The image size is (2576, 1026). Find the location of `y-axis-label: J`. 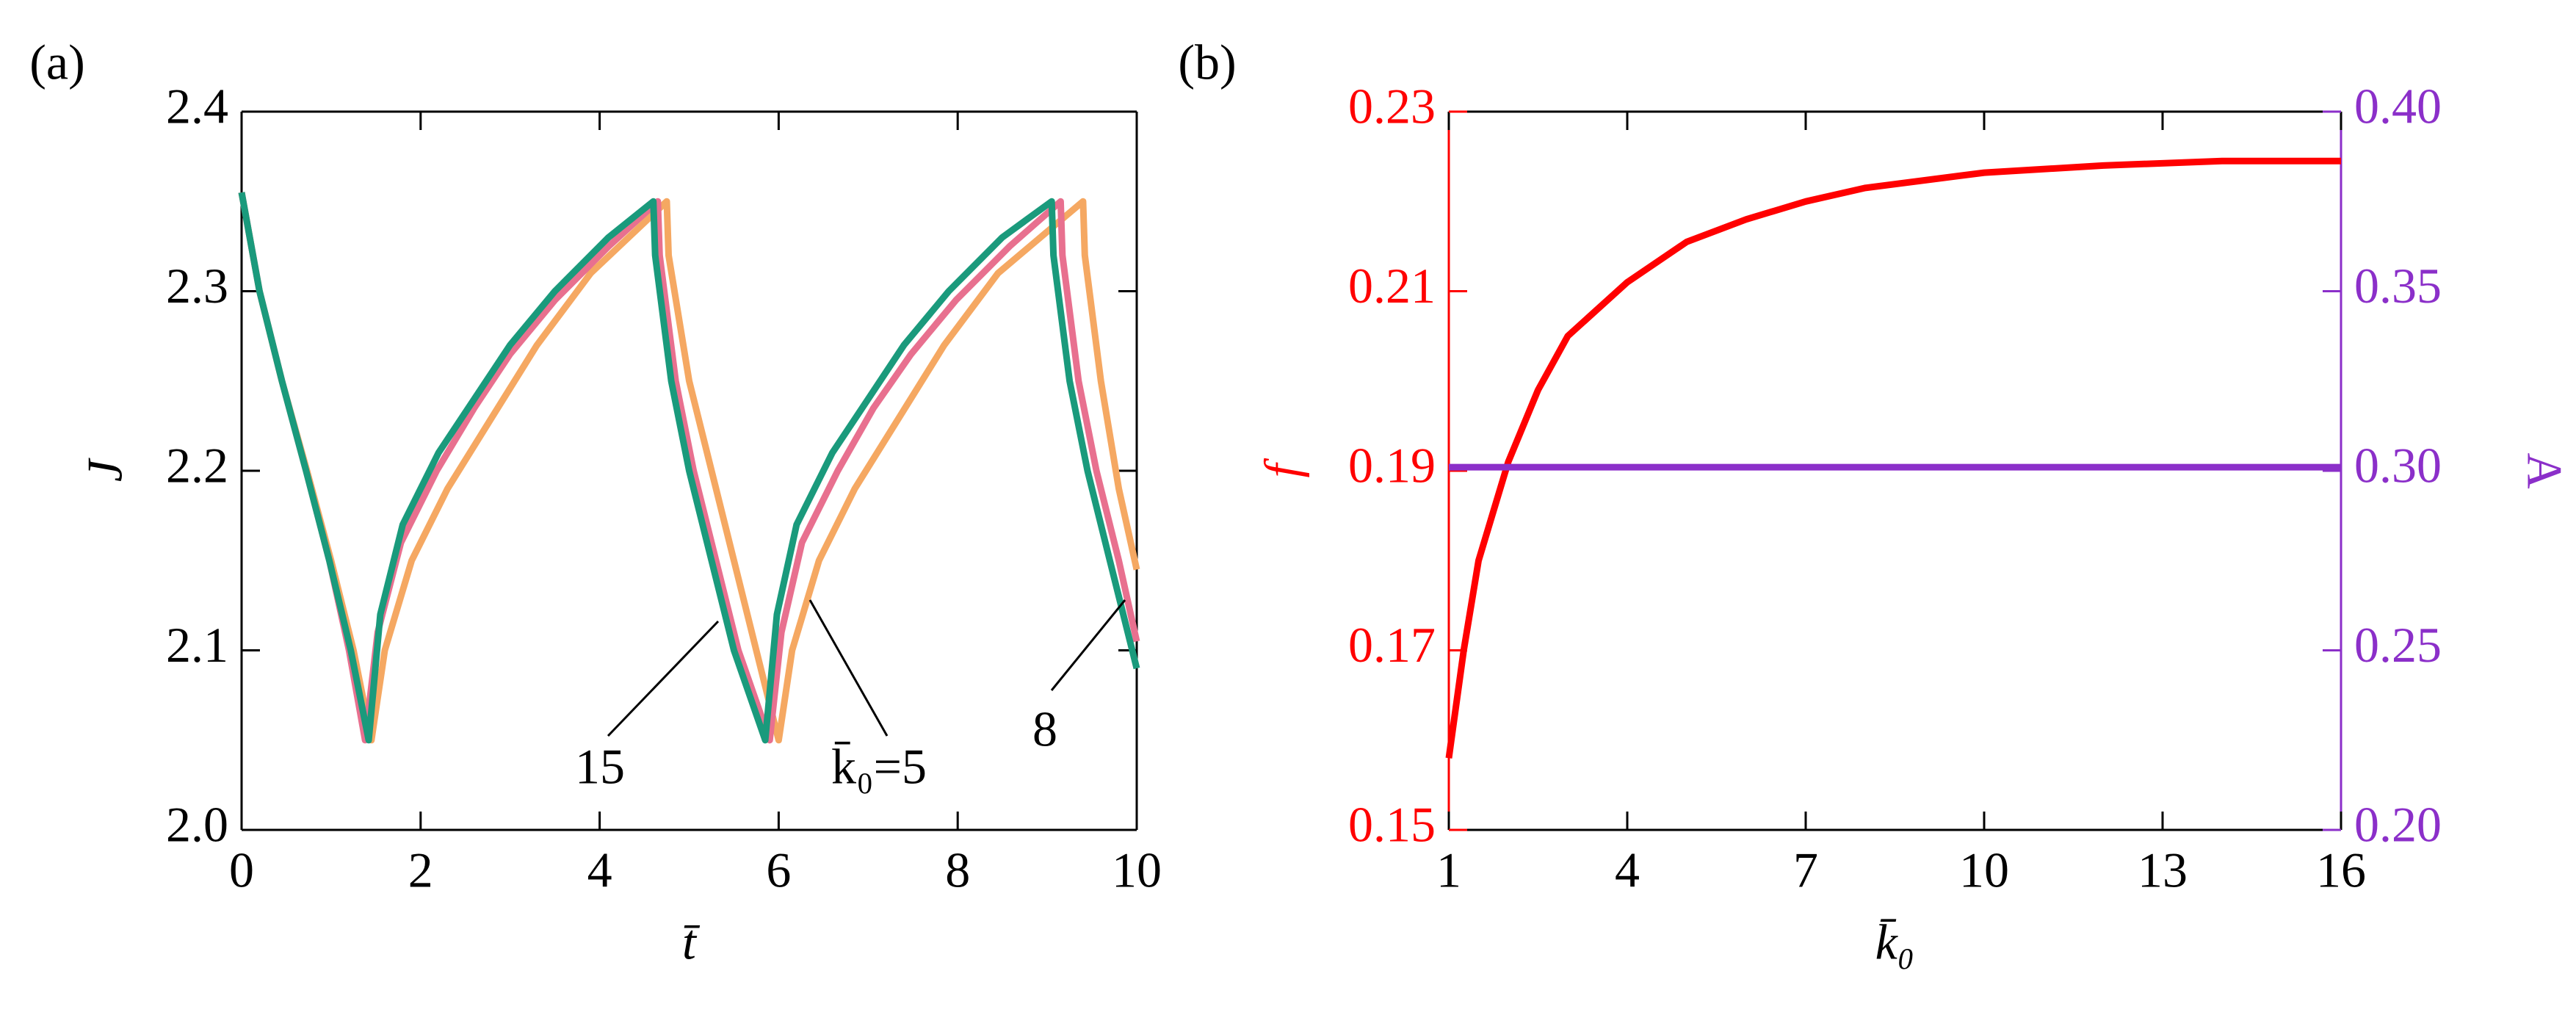

y-axis-label: J is located at coordinates (105, 470).